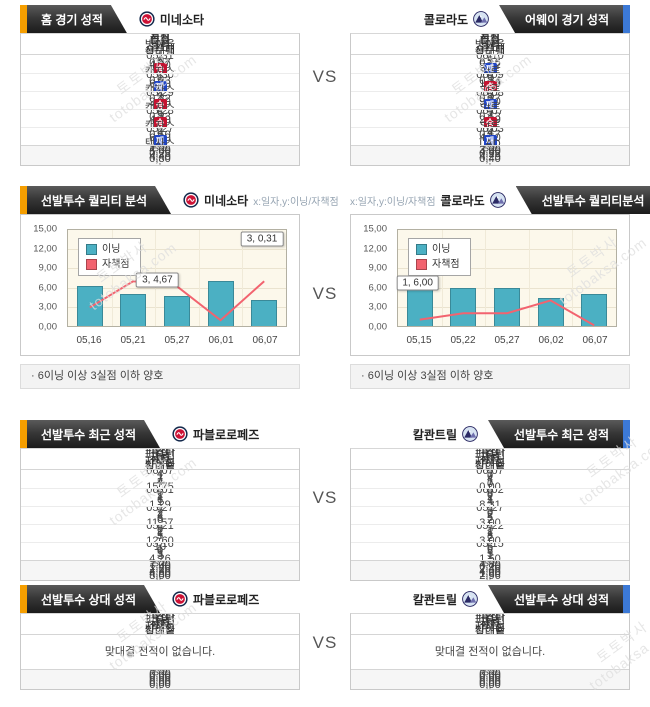 Image resolution: width=650 pixels, height=707 pixels. I want to click on table-cell: 06,10, so click(490, 59).